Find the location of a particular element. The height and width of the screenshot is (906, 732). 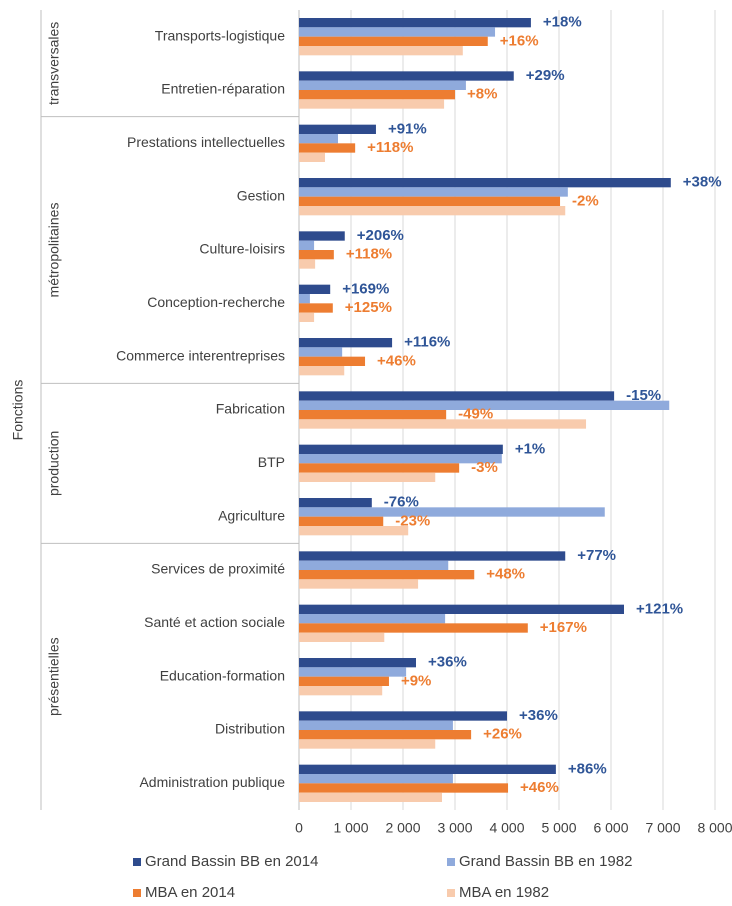

category-label: Entretien-réparation is located at coordinates (223, 89).